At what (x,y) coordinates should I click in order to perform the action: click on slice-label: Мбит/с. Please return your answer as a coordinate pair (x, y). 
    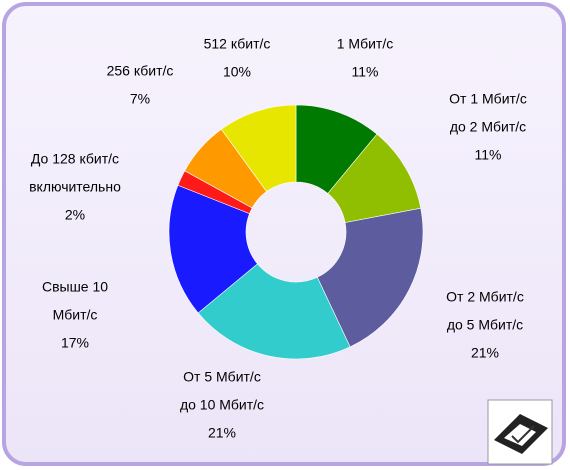
    Looking at the image, I should click on (75, 315).